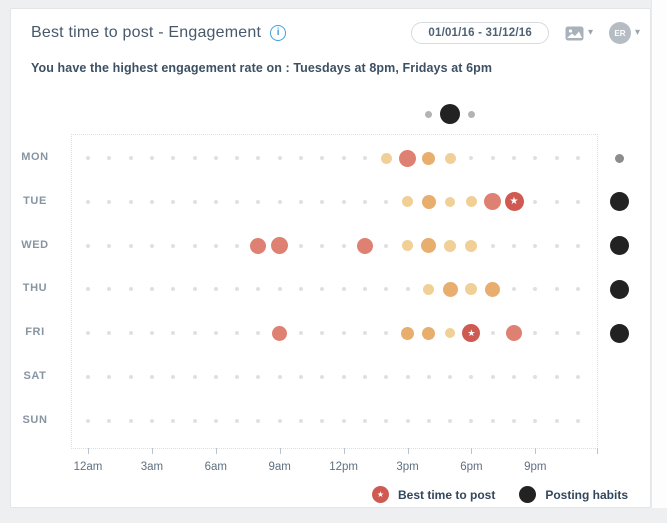 This screenshot has height=523, width=667. Describe the element at coordinates (624, 33) in the screenshot. I see `account-selector: ER ▾` at that location.